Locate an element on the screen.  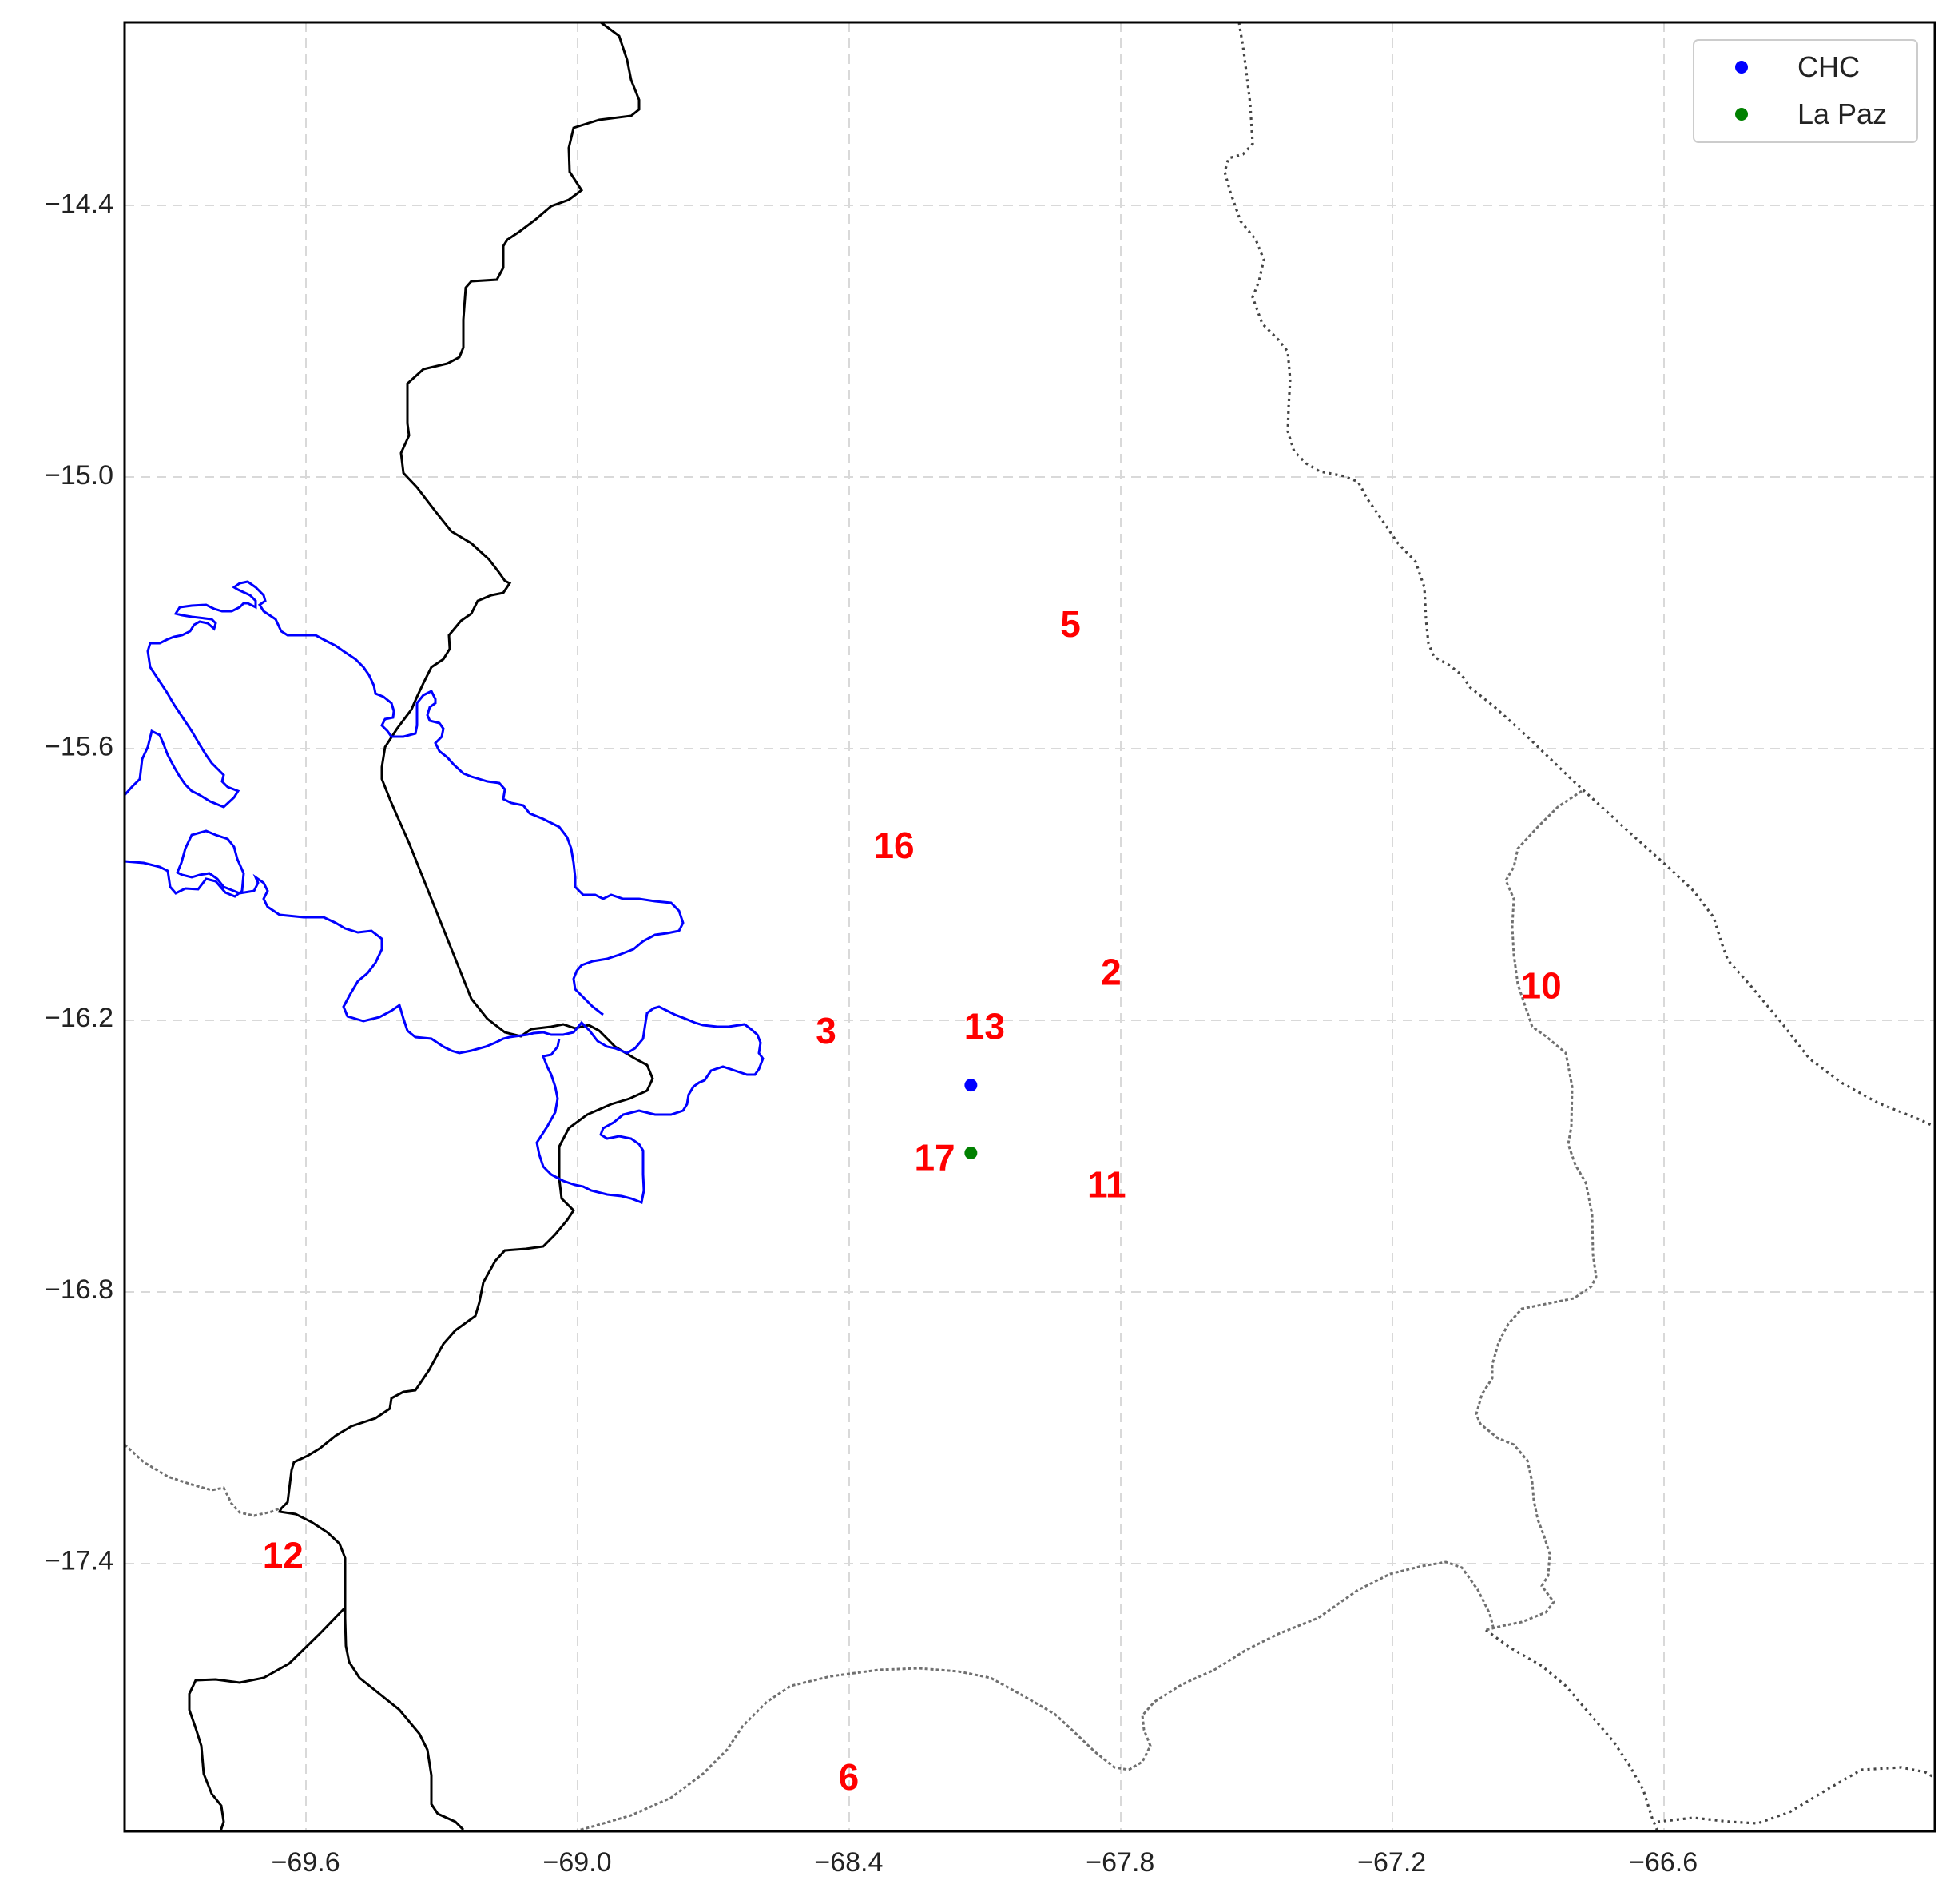
station-label-17: 17 is located at coordinates (934, 1158).